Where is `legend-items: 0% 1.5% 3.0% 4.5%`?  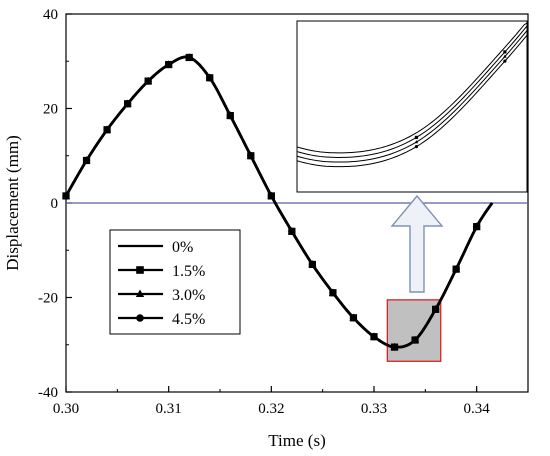 legend-items: 0% 1.5% 3.0% 4.5% is located at coordinates (161, 283).